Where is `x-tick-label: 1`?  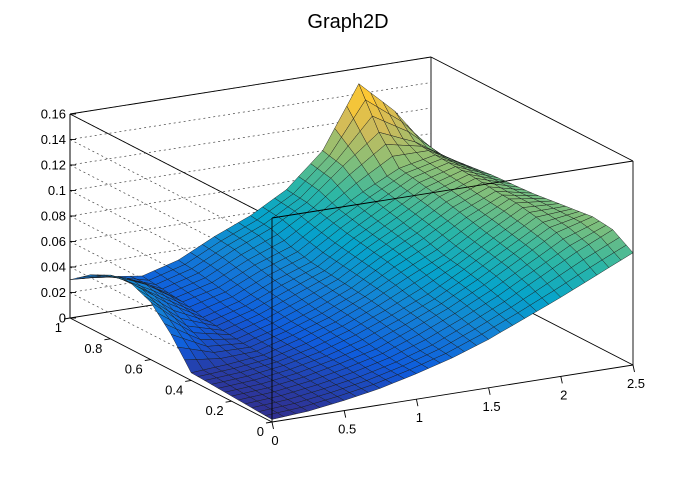
x-tick-label: 1 is located at coordinates (419, 417).